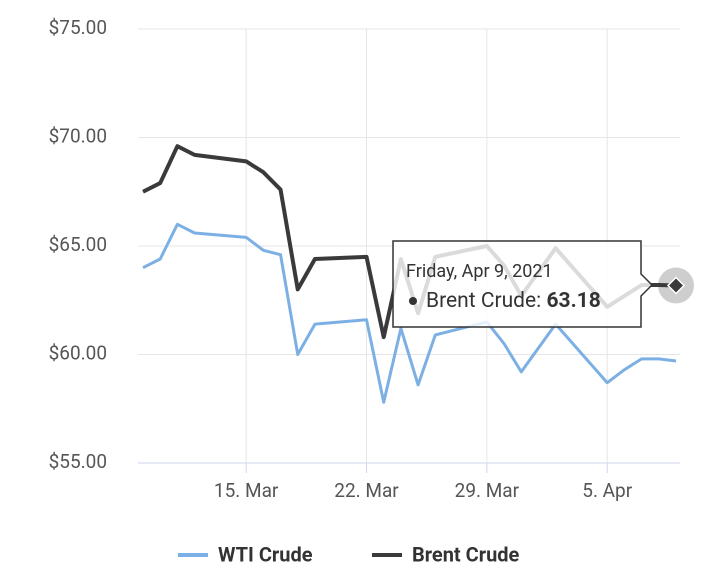 The height and width of the screenshot is (580, 706). I want to click on tooltip-body: Brent Crude: 63.18, so click(513, 301).